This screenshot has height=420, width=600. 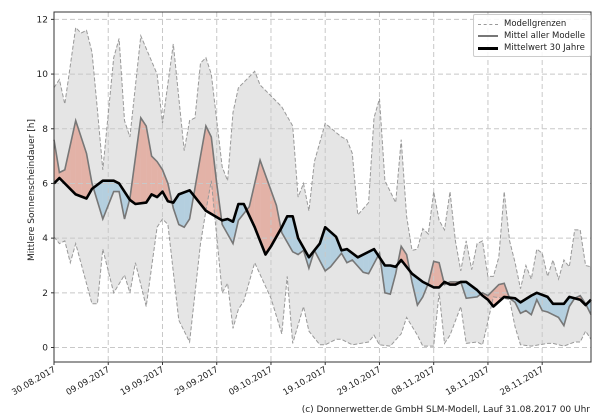 What do you see at coordinates (467, 381) in the screenshot?
I see `x-tick-label: 18.11.2017` at bounding box center [467, 381].